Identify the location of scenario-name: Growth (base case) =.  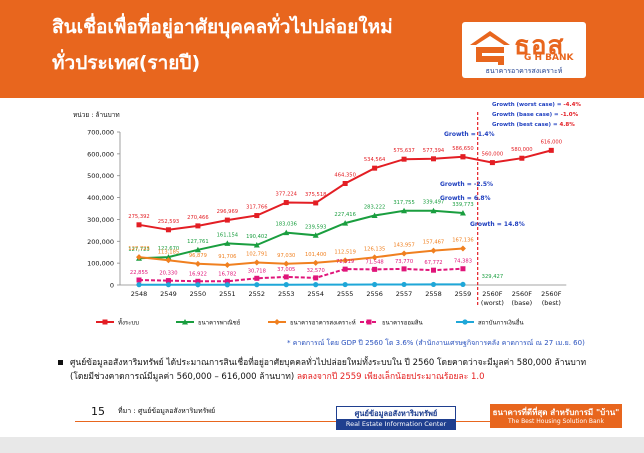
(526, 115).